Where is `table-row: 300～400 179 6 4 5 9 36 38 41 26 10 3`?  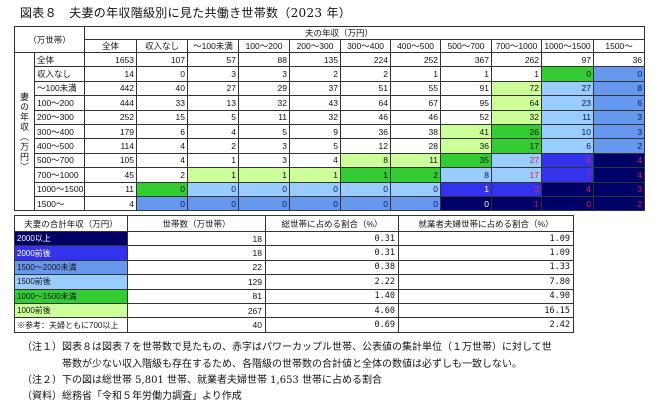
table-row: 300～400 179 6 4 5 9 36 38 41 26 10 3 is located at coordinates (330, 131).